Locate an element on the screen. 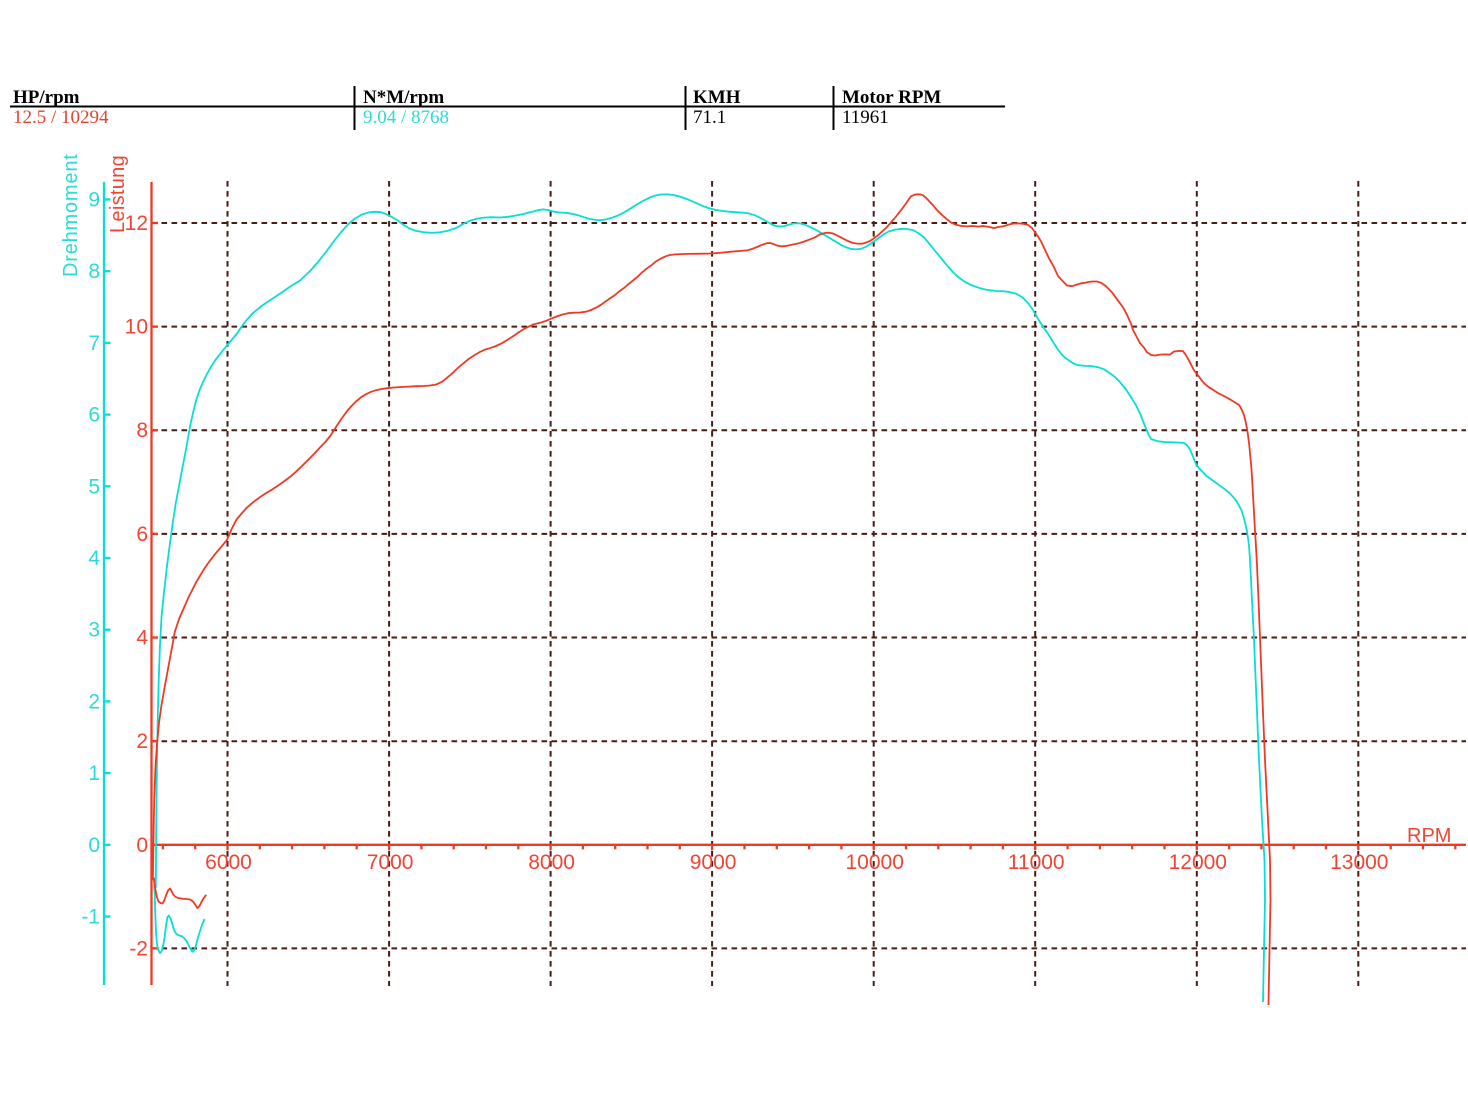  svg-text: 12000 is located at coordinates (1198, 862).